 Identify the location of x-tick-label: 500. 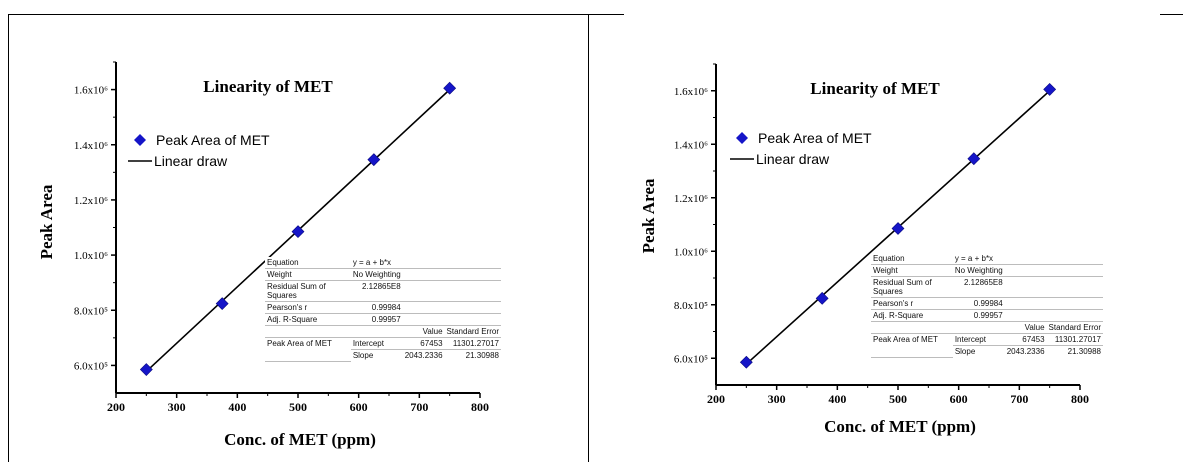
(298, 407).